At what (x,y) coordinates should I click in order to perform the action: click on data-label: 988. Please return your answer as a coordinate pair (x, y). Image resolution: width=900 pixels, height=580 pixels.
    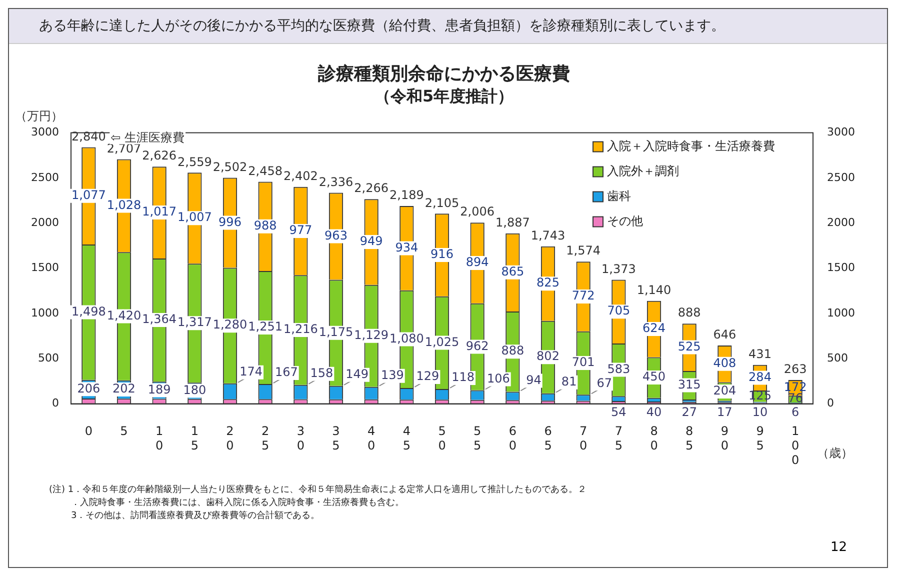
    Looking at the image, I should click on (265, 225).